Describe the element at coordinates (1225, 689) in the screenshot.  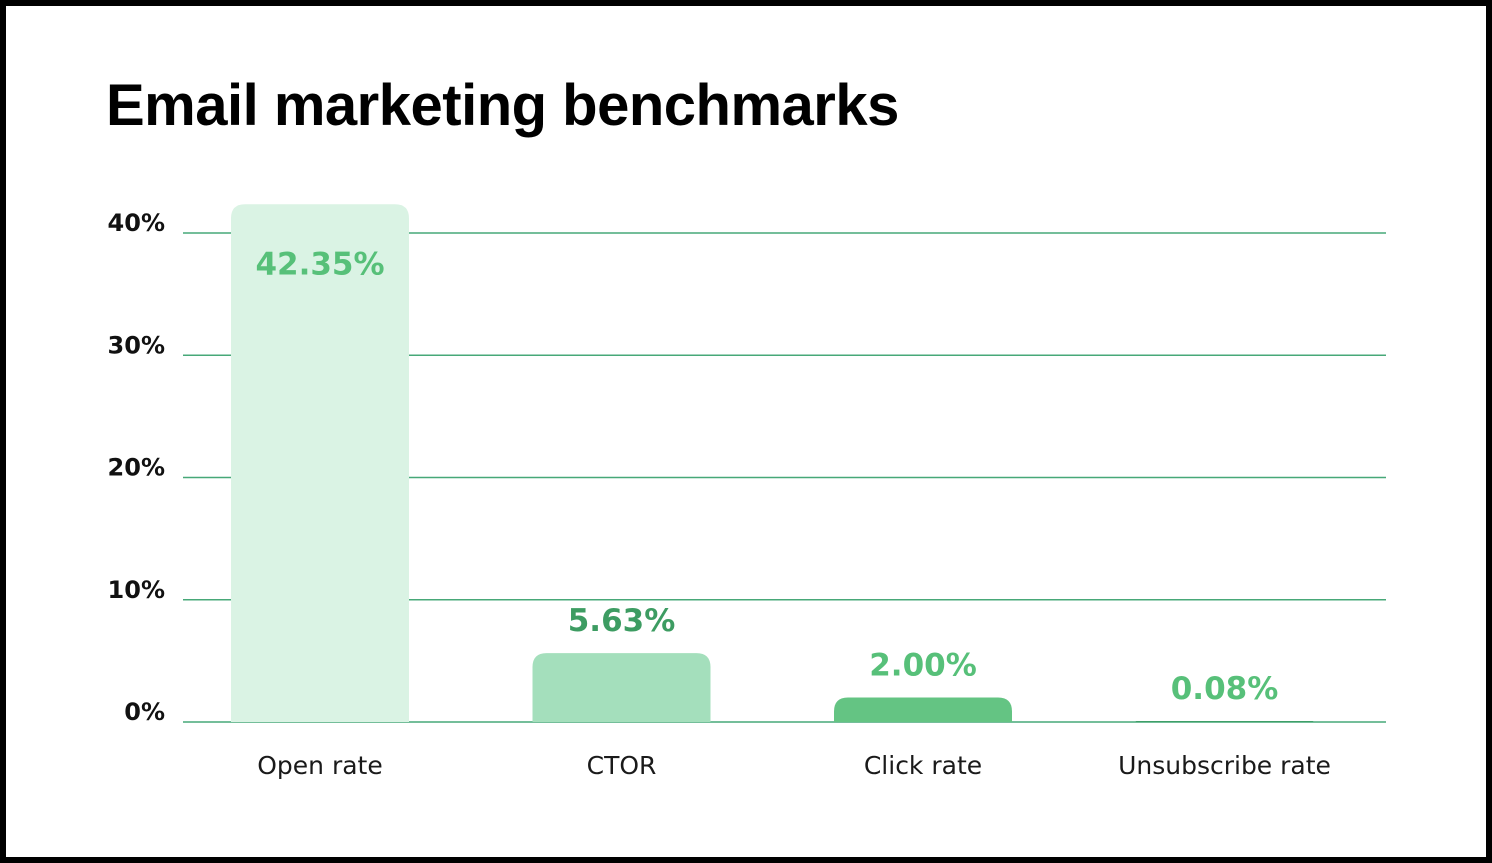
I see `data-label: 0.08%` at that location.